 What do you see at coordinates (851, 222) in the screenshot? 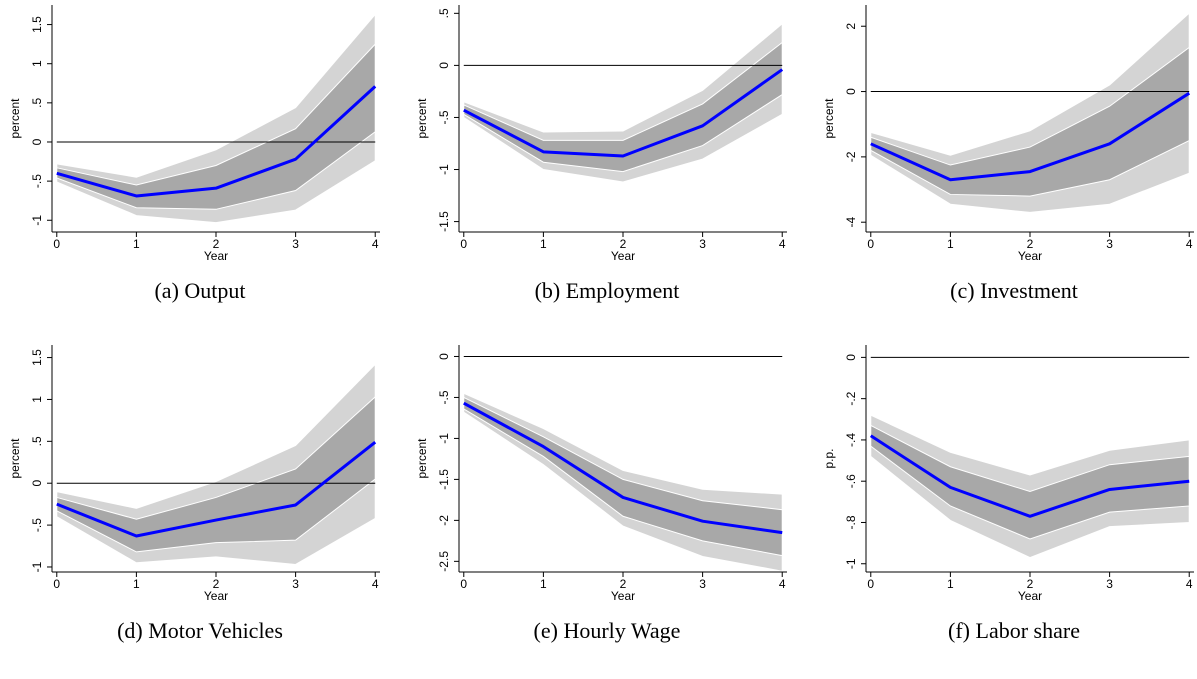
I see `y-tick-label: -4` at bounding box center [851, 222].